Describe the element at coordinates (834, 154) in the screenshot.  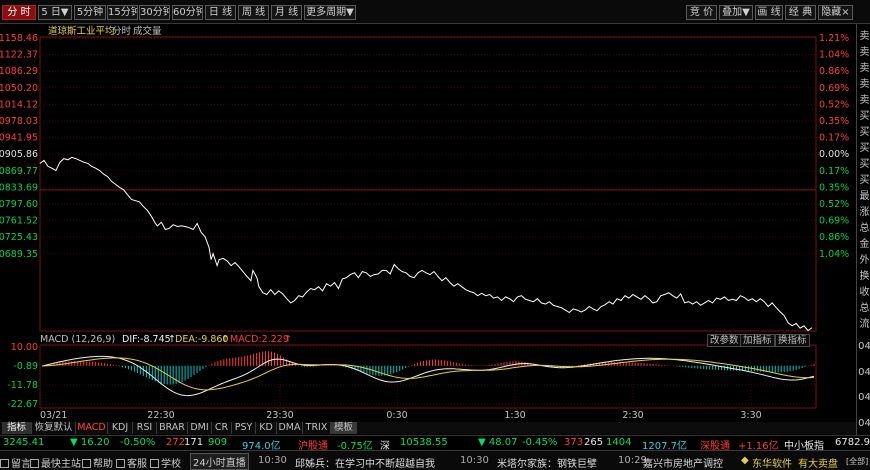
I see `percent-tick-label: 0.00%` at that location.